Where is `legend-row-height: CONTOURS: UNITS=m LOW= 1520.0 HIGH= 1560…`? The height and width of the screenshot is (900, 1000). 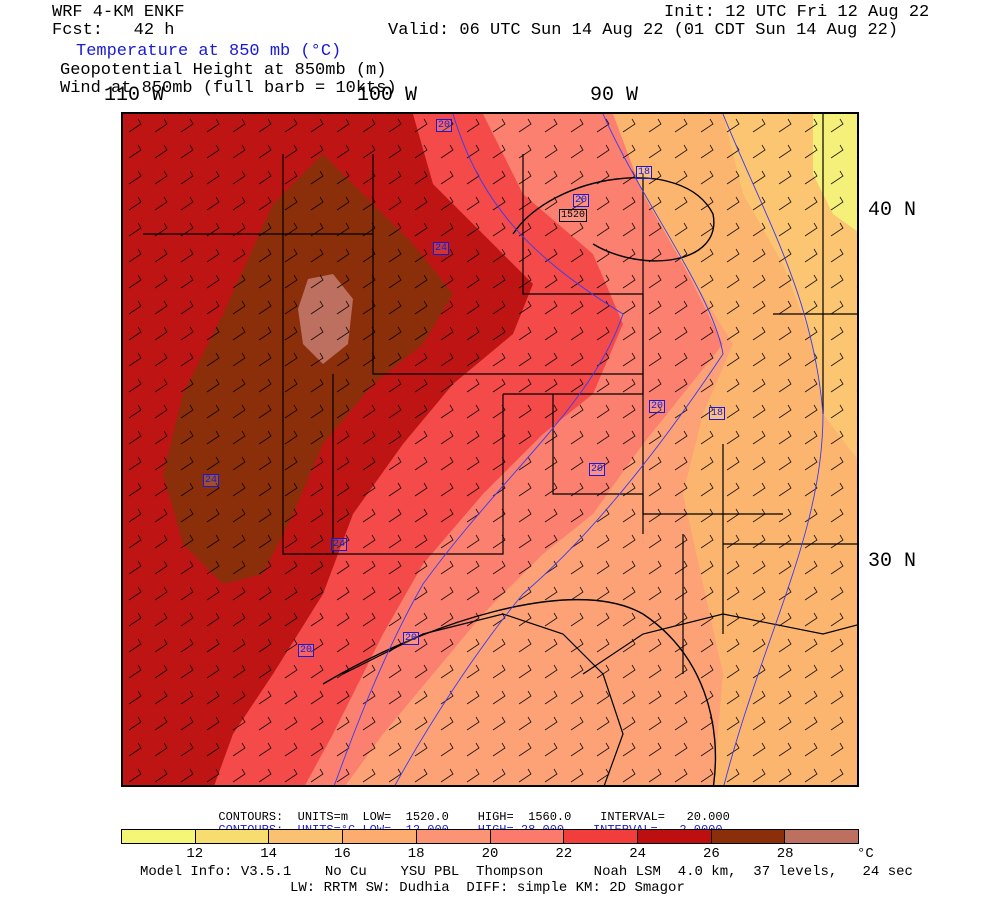 legend-row-height: CONTOURS: UNITS=m LOW= 1520.0 HIGH= 1560… is located at coordinates (474, 817).